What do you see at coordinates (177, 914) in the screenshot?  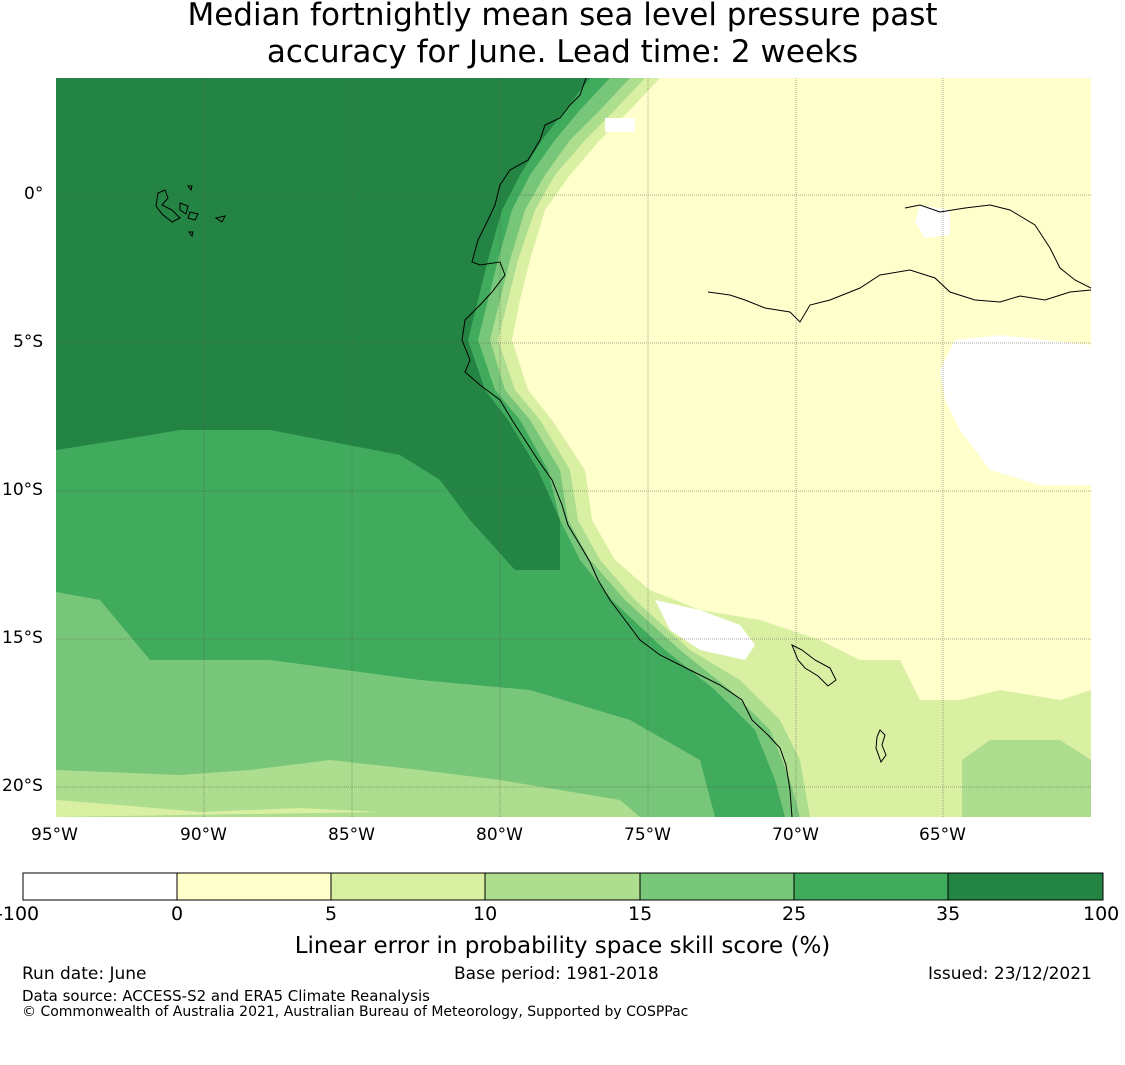 I see `colorbar-tick-label: 0` at bounding box center [177, 914].